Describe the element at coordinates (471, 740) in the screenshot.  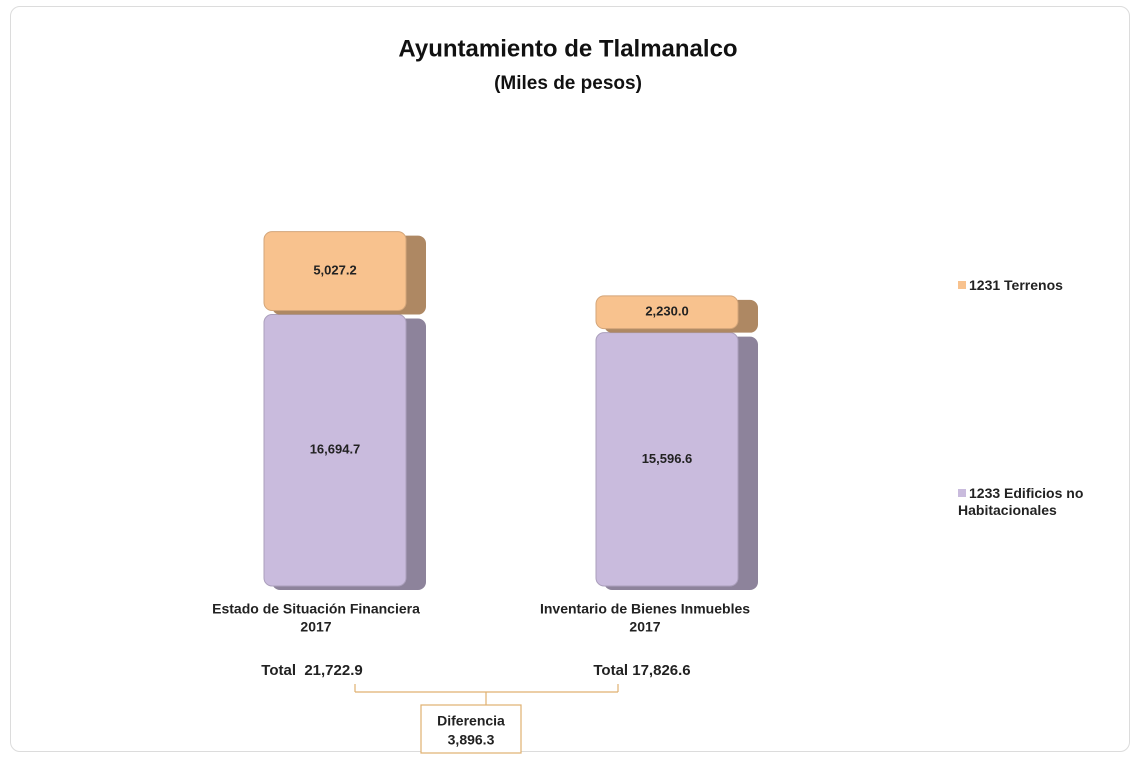
I see `difference-value: 3,896.3` at that location.